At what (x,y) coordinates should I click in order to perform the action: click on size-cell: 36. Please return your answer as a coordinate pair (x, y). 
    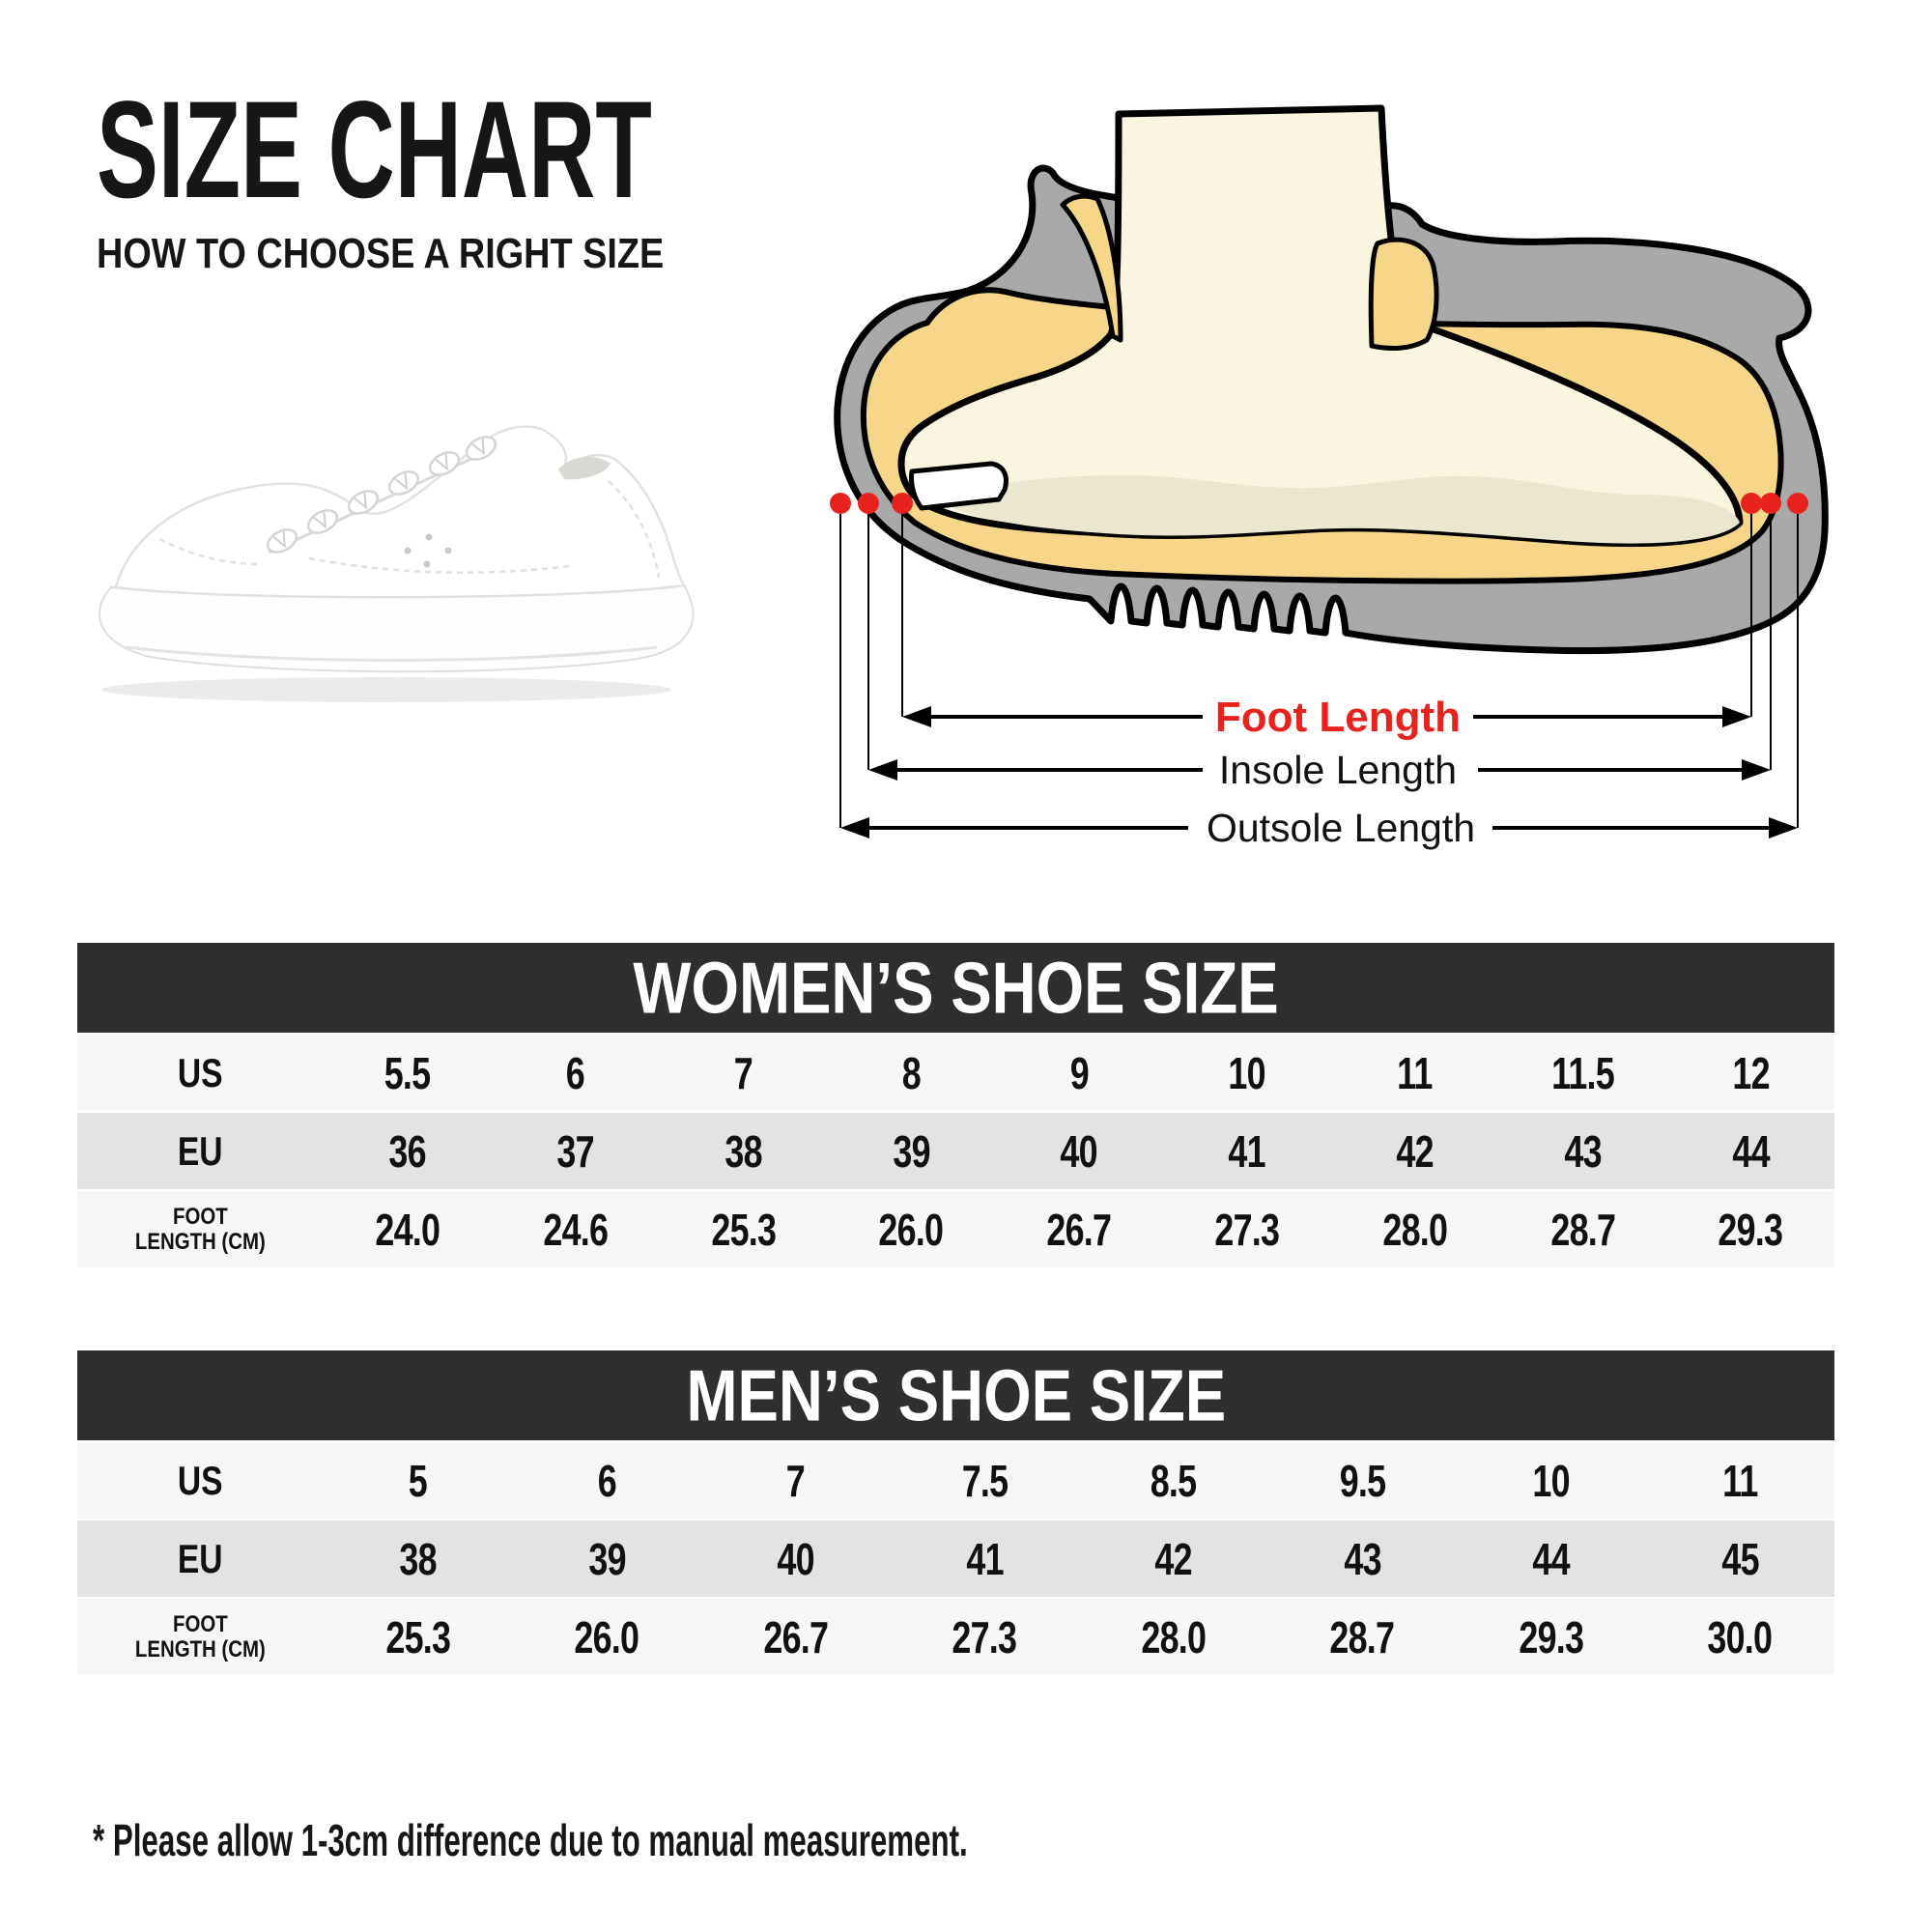
    Looking at the image, I should click on (407, 1151).